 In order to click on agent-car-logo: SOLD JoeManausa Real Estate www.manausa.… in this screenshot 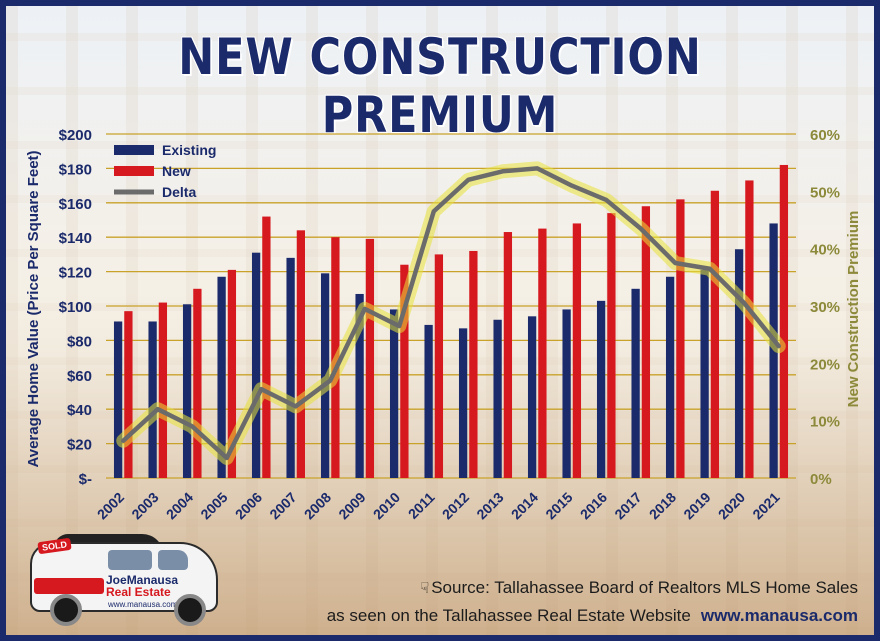, I will do `click(124, 585)`.